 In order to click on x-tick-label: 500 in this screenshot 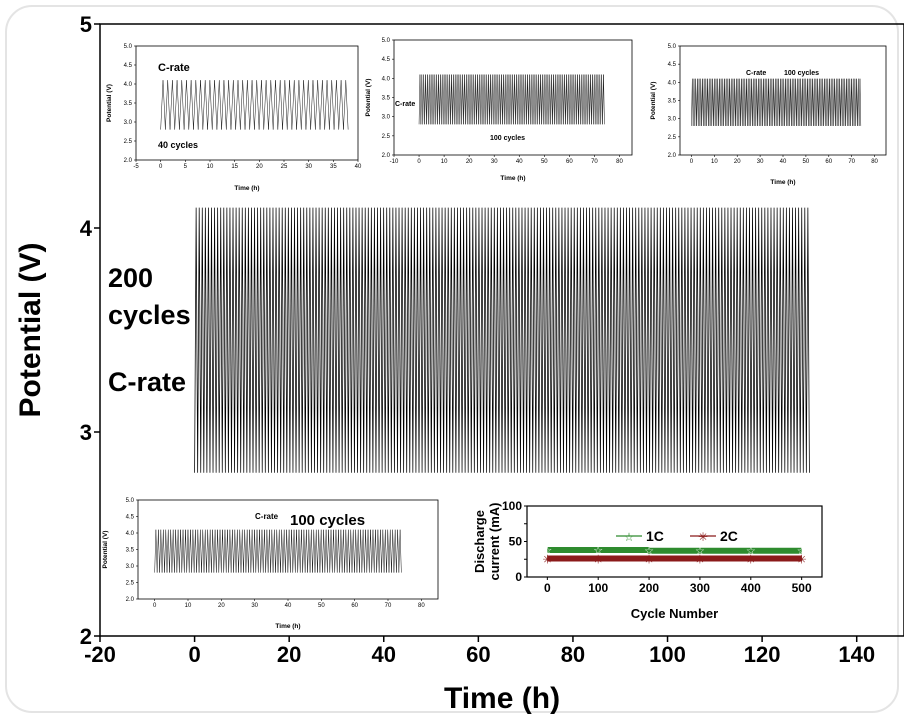, I will do `click(802, 588)`.